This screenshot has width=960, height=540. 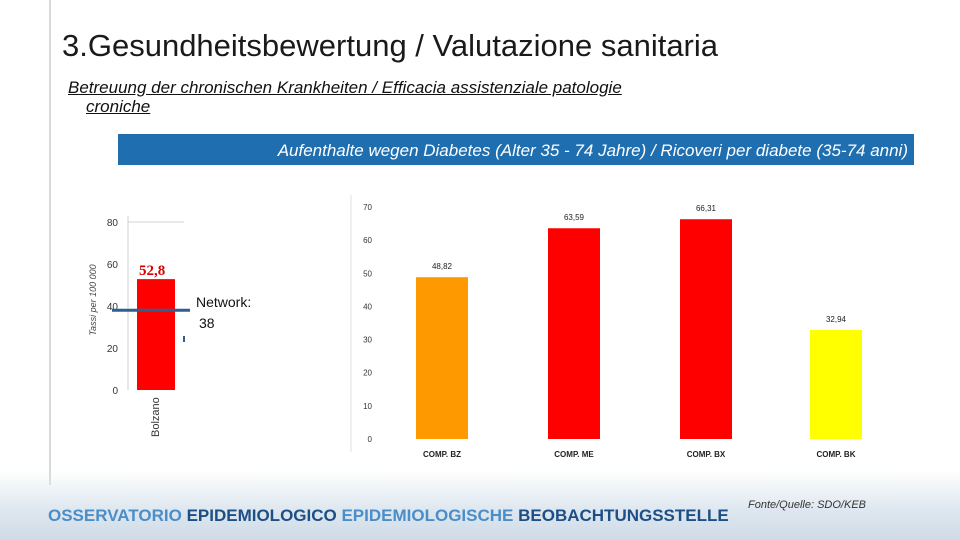 What do you see at coordinates (93, 299) in the screenshot?
I see `y-axis-label: Tassi per 100 000` at bounding box center [93, 299].